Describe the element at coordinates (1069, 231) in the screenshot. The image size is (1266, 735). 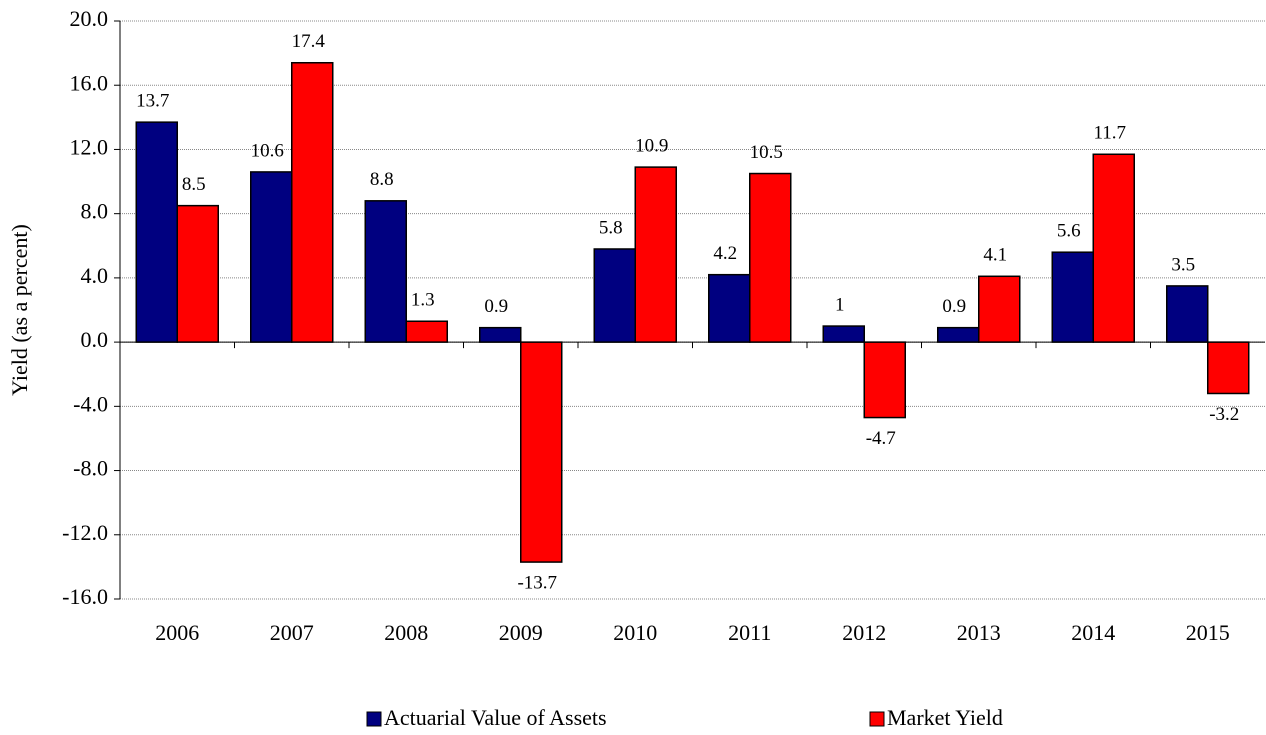
I see `value-label: 5.6` at that location.